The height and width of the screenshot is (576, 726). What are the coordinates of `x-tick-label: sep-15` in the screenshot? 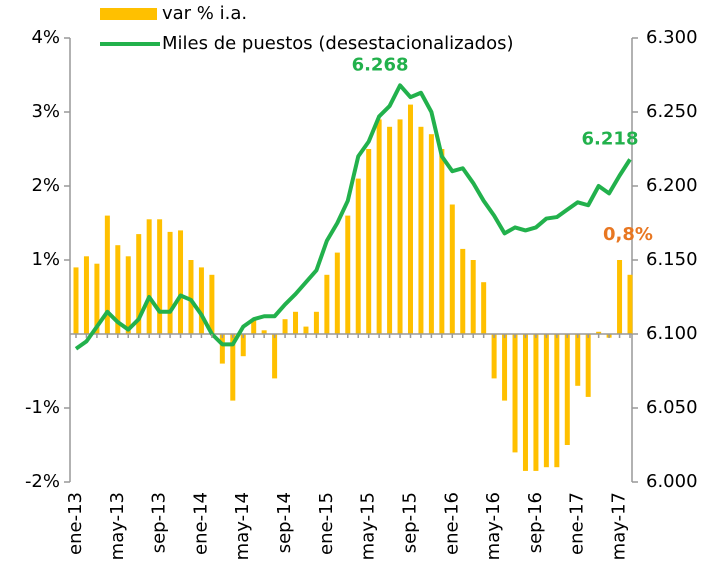 It's located at (409, 522).